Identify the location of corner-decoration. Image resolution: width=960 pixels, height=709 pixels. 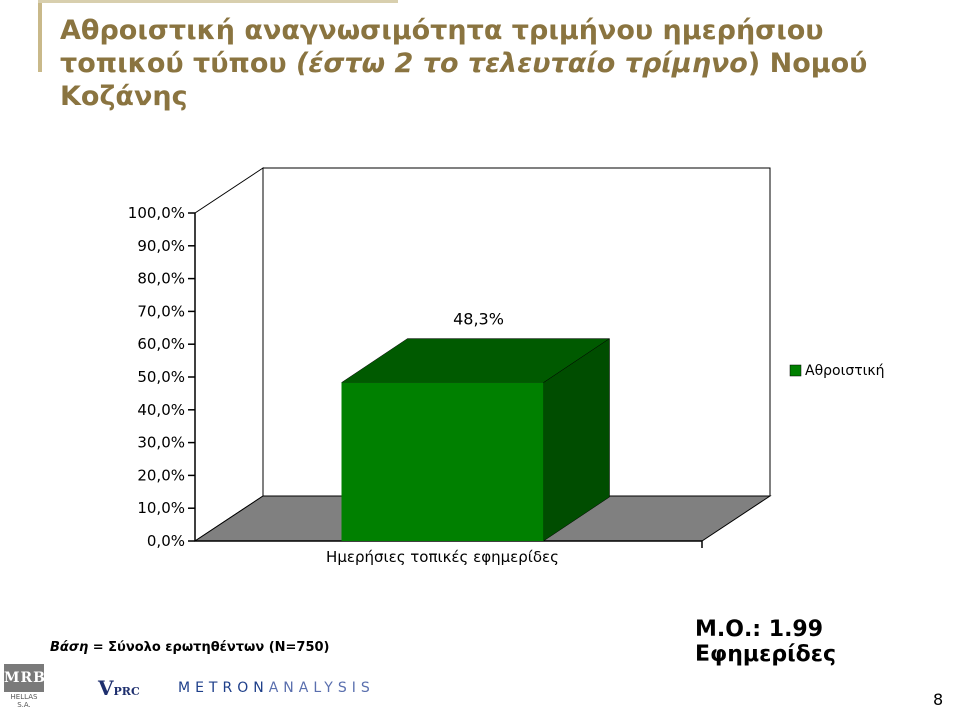
(40, 36).